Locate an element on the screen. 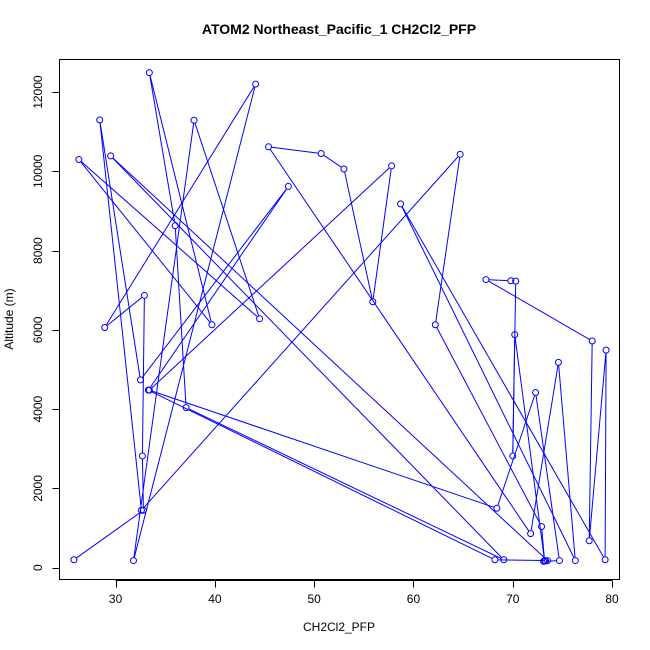 The image size is (650, 650). y-tick-label: 0 is located at coordinates (38, 567).